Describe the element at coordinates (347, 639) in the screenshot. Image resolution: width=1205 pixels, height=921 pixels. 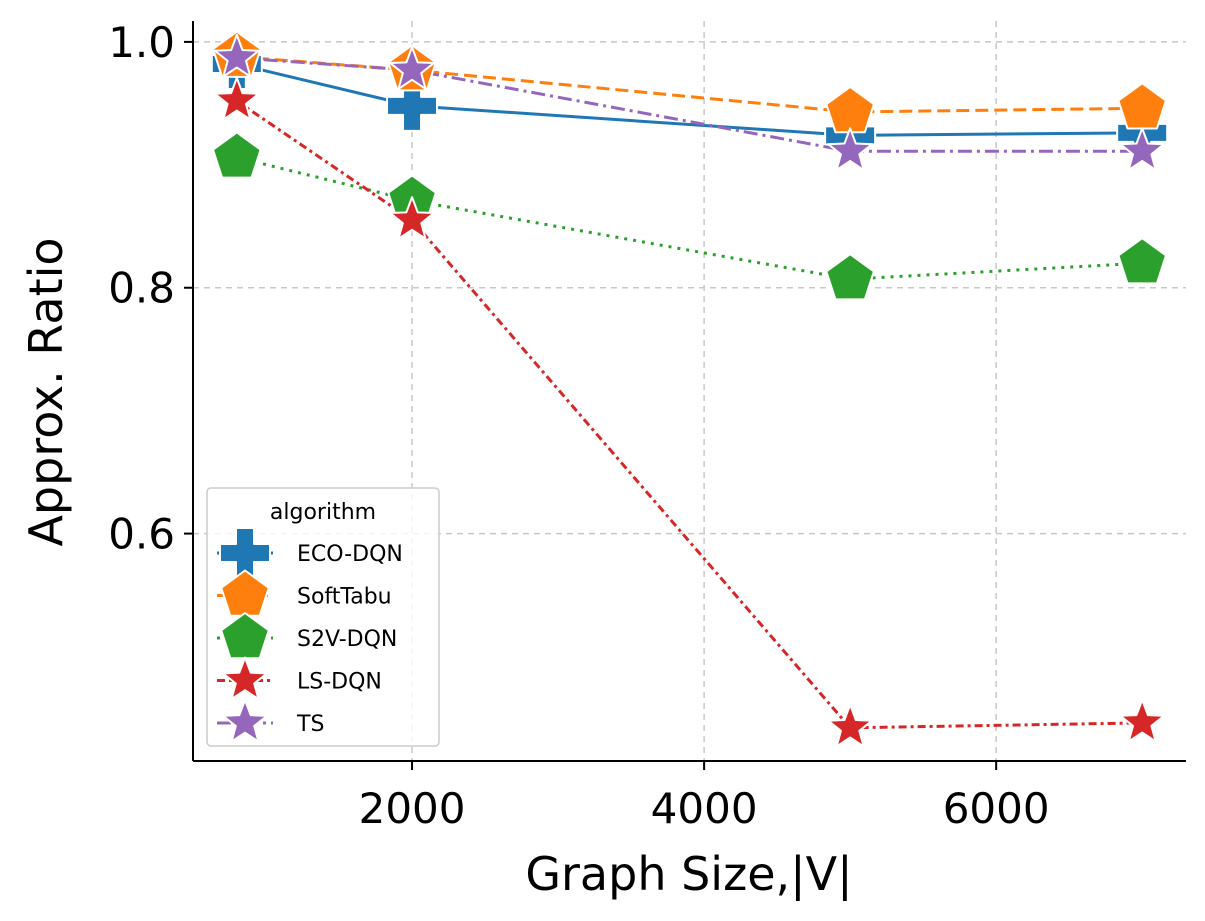
I see `legend-entry-label: S2V-DQN` at that location.